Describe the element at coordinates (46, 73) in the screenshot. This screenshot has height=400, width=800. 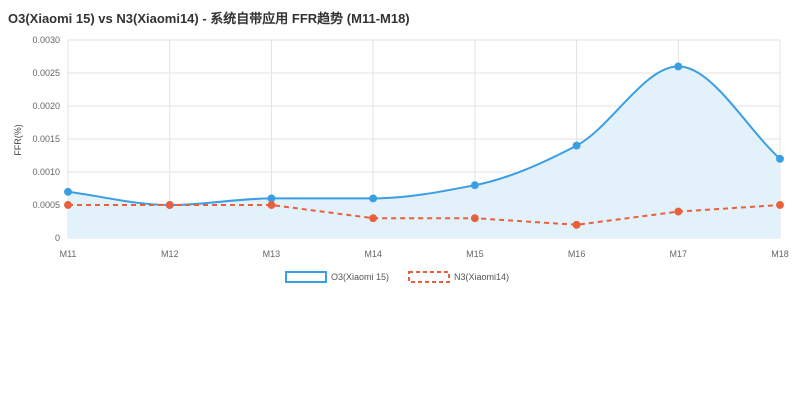
I see `y-tick-label: 0.0025` at that location.